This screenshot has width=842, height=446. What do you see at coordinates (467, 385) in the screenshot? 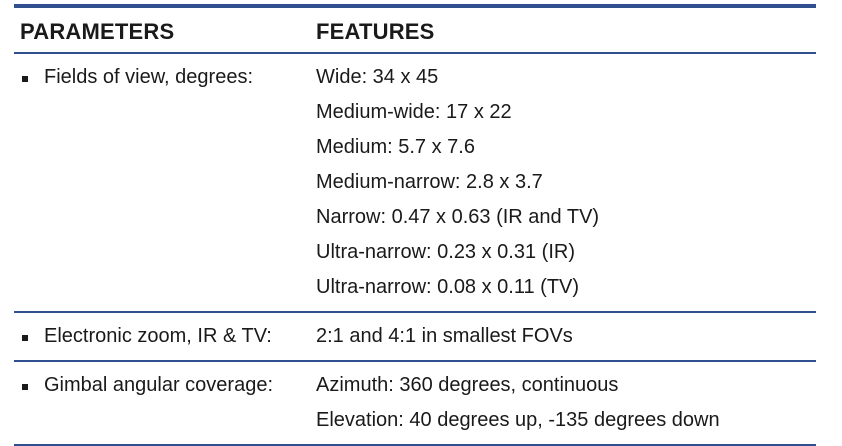
I see `feature-line: Azimuth: 360 degrees, continuous` at bounding box center [467, 385].